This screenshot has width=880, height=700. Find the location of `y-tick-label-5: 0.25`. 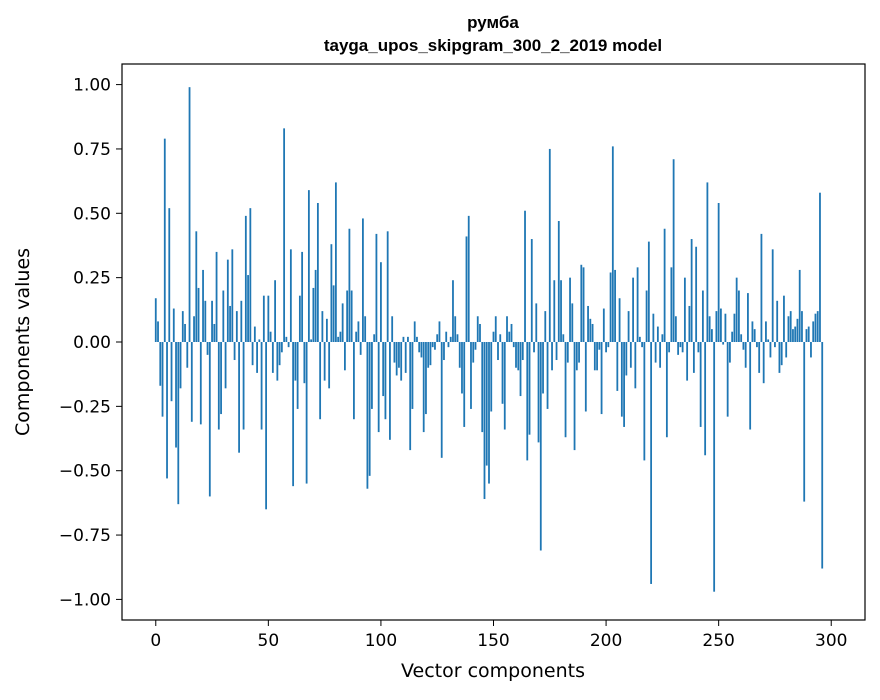

y-tick-label-5: 0.25 is located at coordinates (92, 279).